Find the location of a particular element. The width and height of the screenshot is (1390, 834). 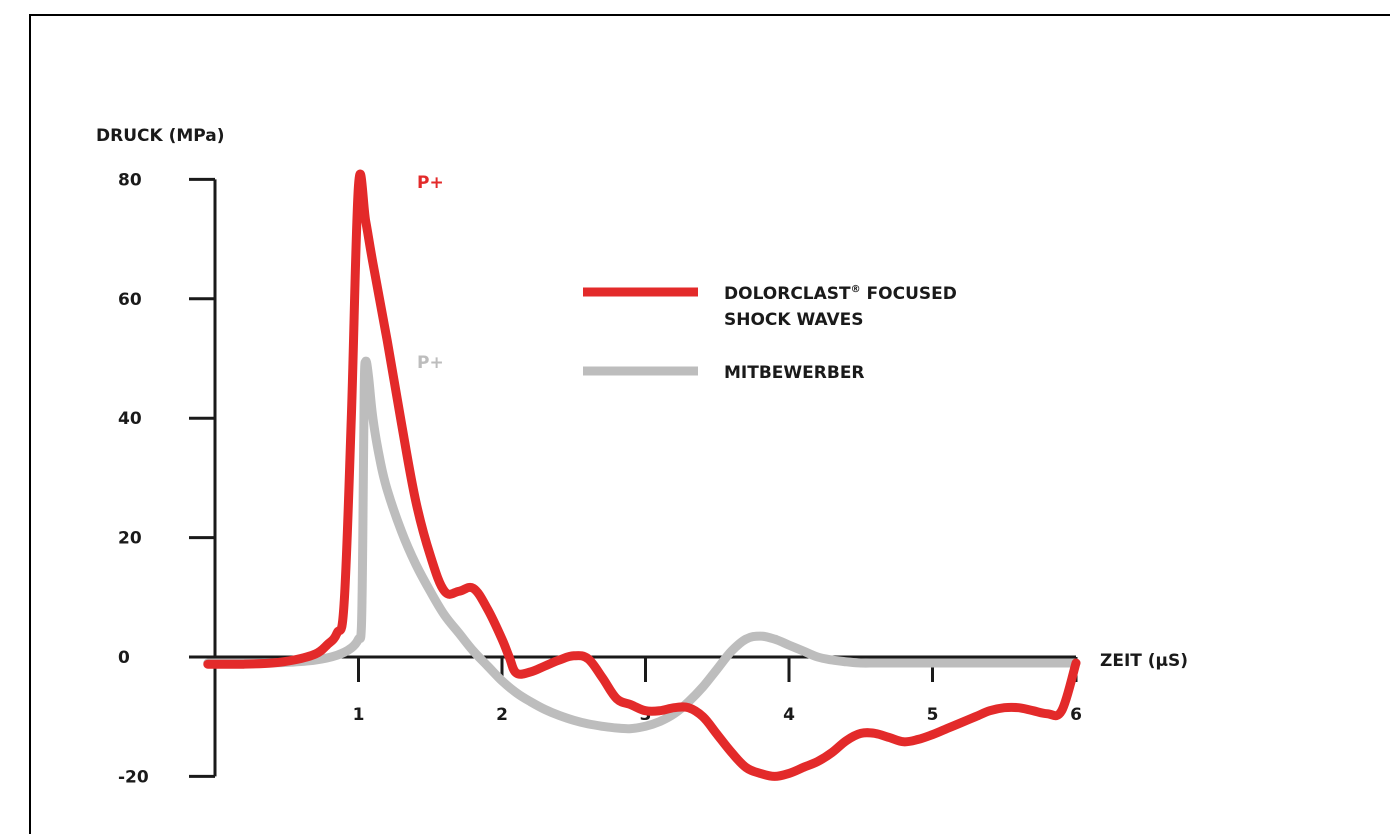

y-ticks: 80 60 40 20 0 -20 is located at coordinates (166, 478).